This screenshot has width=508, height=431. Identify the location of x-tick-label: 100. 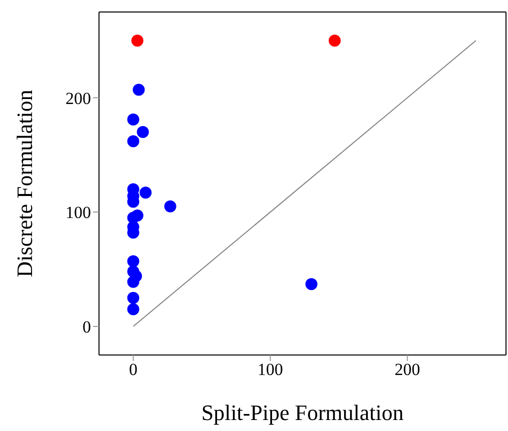
(271, 370).